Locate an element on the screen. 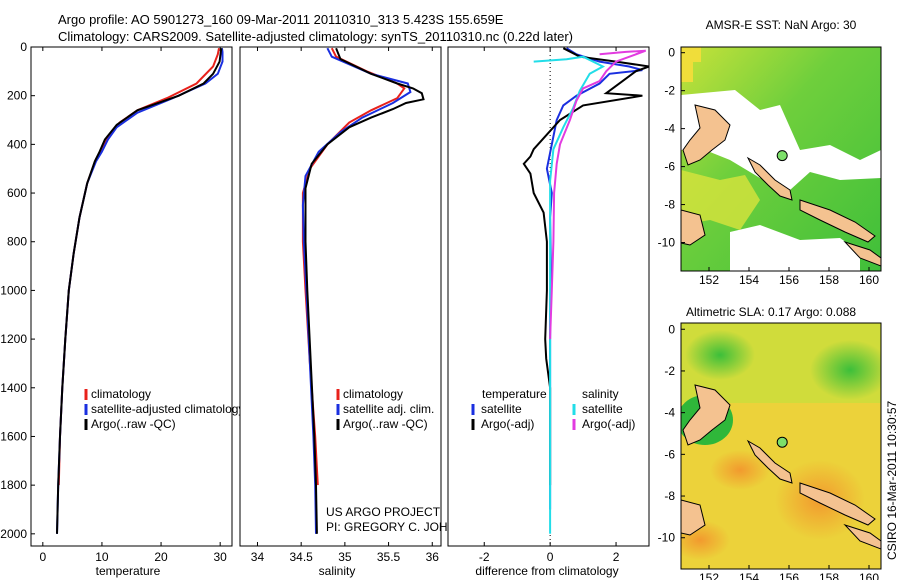 This screenshot has width=900, height=580. x-tick-label: 30 is located at coordinates (220, 557).